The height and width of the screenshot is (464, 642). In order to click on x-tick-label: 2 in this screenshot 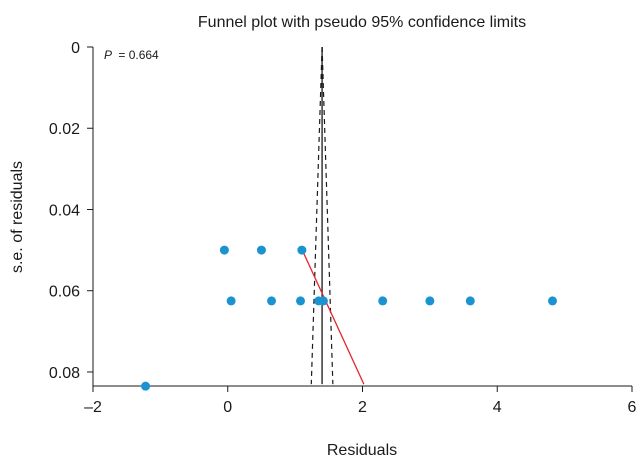, I will do `click(362, 407)`.